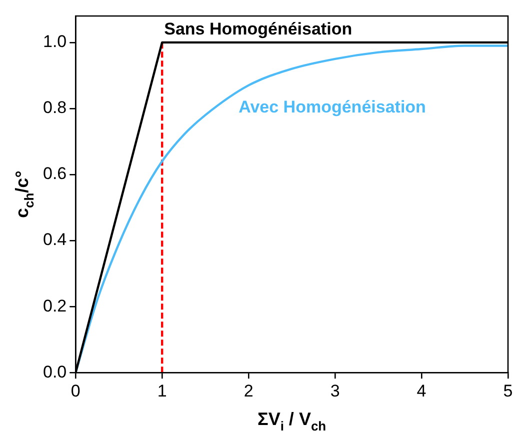  Describe the element at coordinates (24, 194) in the screenshot. I see `y-axis-title: cch/c°` at that location.